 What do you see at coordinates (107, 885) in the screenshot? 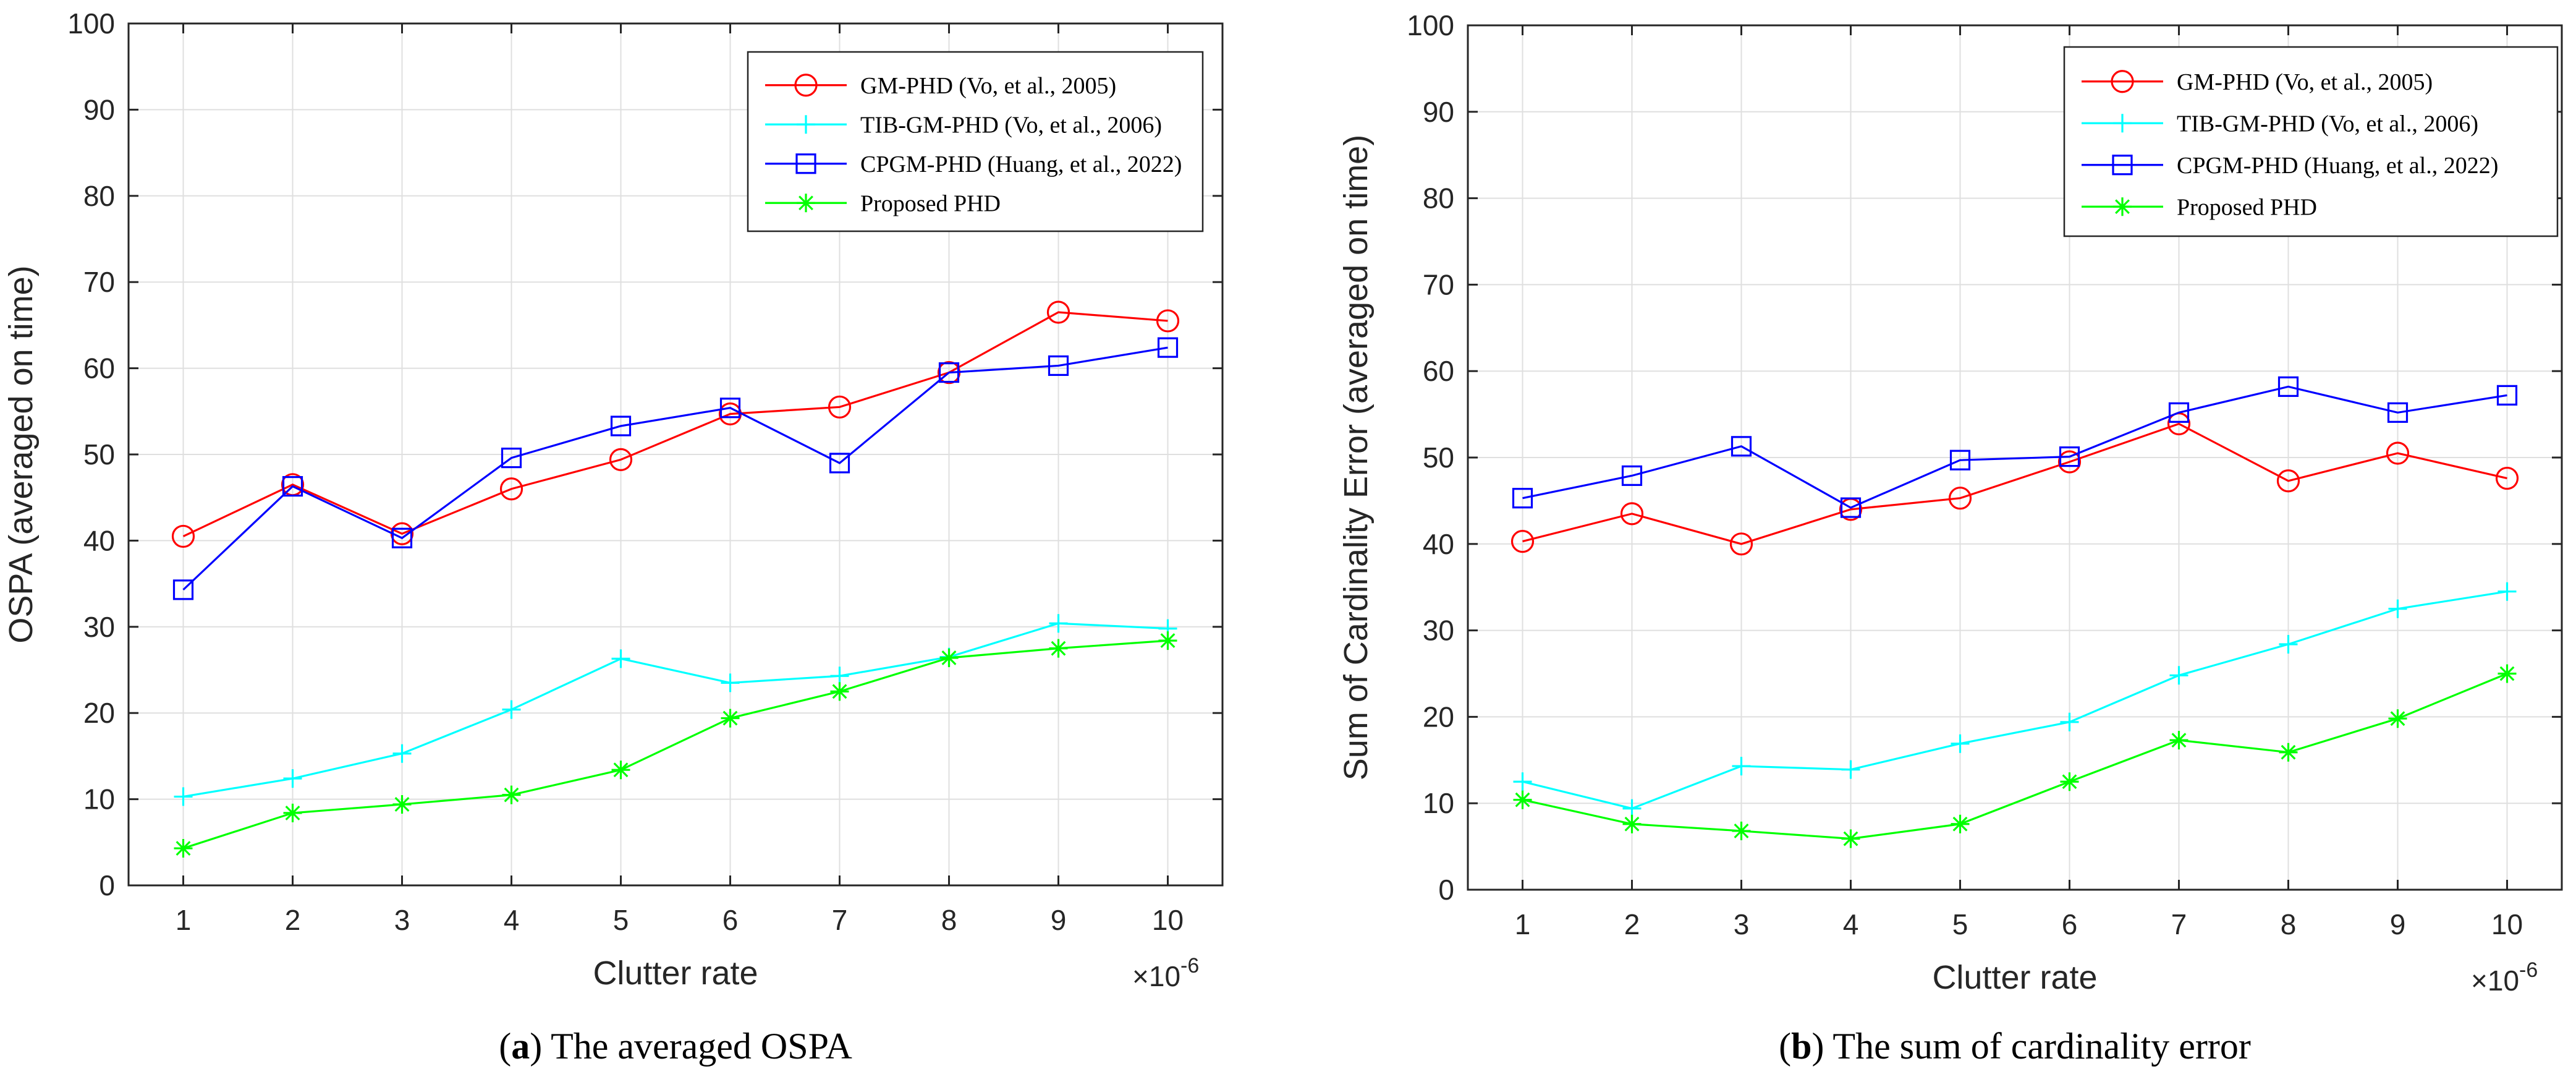
I see `y-tick-label: 0` at bounding box center [107, 885].